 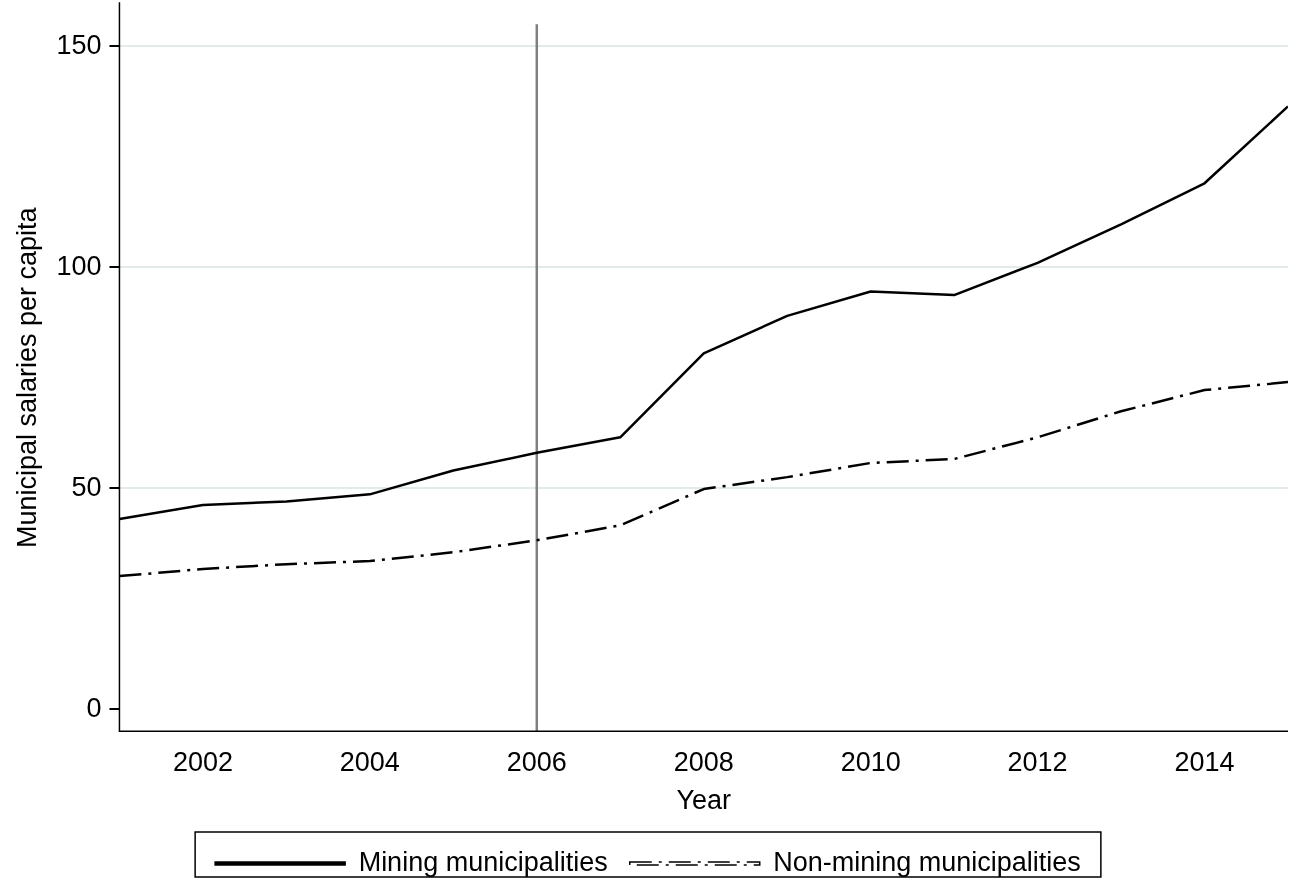 I want to click on x-tick-label: 2010, so click(x=870, y=761).